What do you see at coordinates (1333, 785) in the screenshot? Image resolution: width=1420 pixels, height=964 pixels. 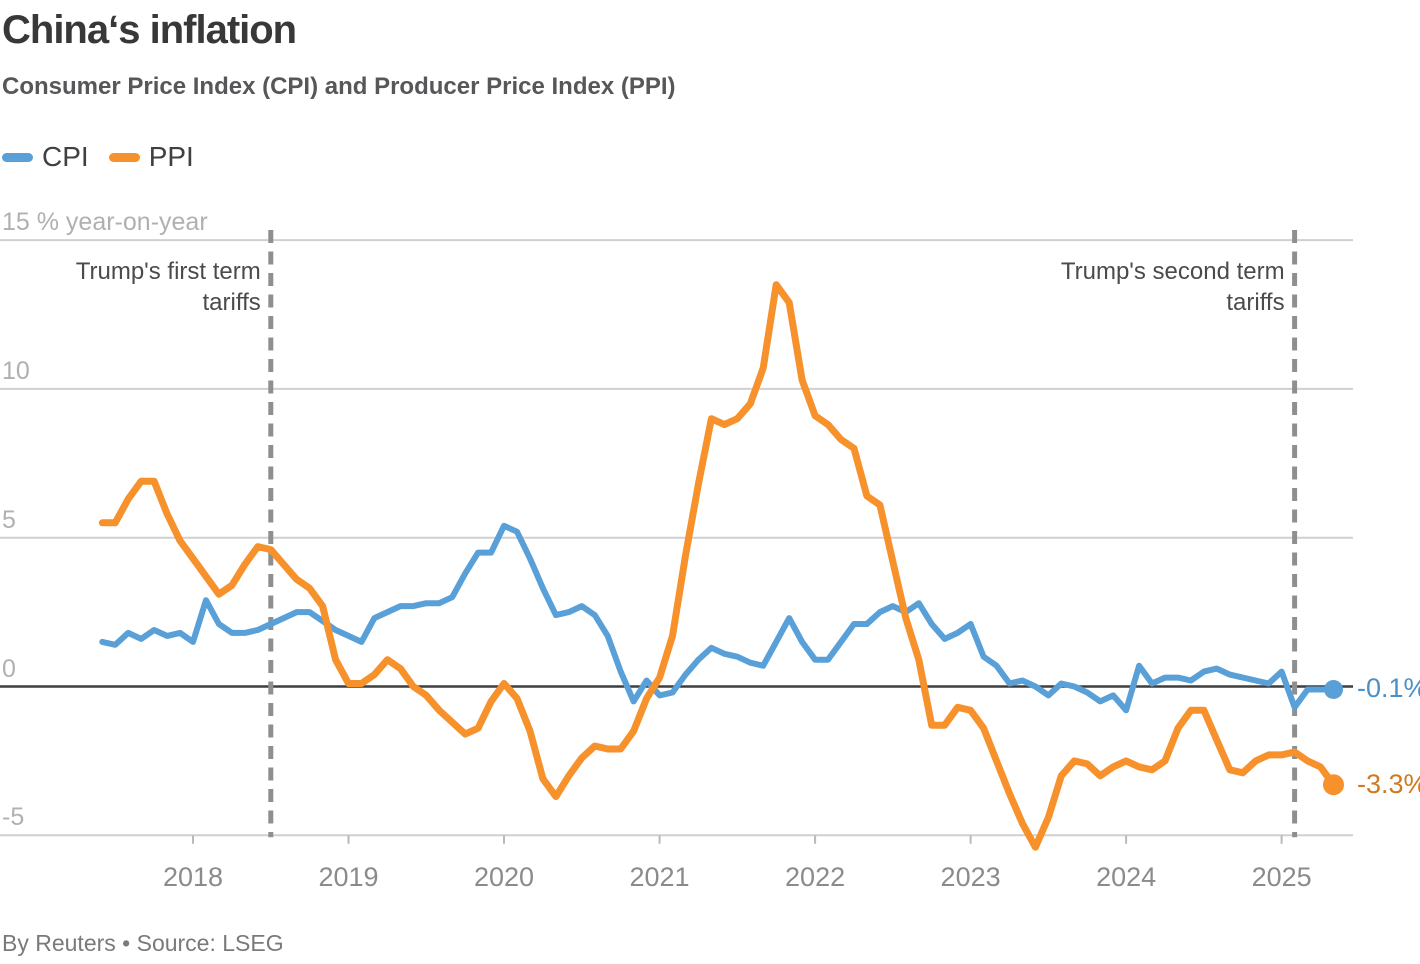 I see `ppi-endpoint-dot` at bounding box center [1333, 785].